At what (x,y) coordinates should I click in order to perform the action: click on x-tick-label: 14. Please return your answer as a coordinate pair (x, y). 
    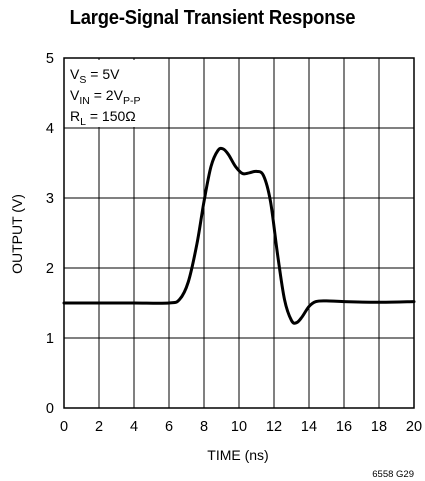
    Looking at the image, I should click on (309, 427).